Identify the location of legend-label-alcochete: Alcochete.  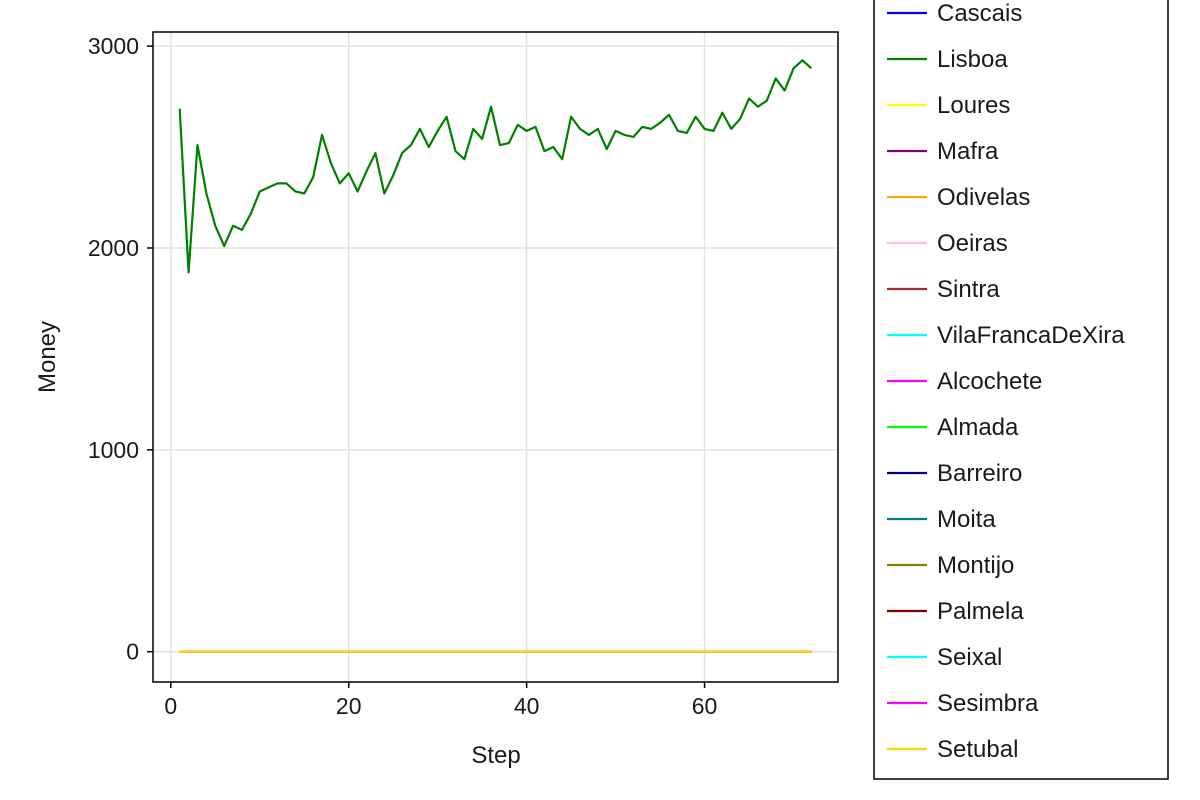
(989, 381).